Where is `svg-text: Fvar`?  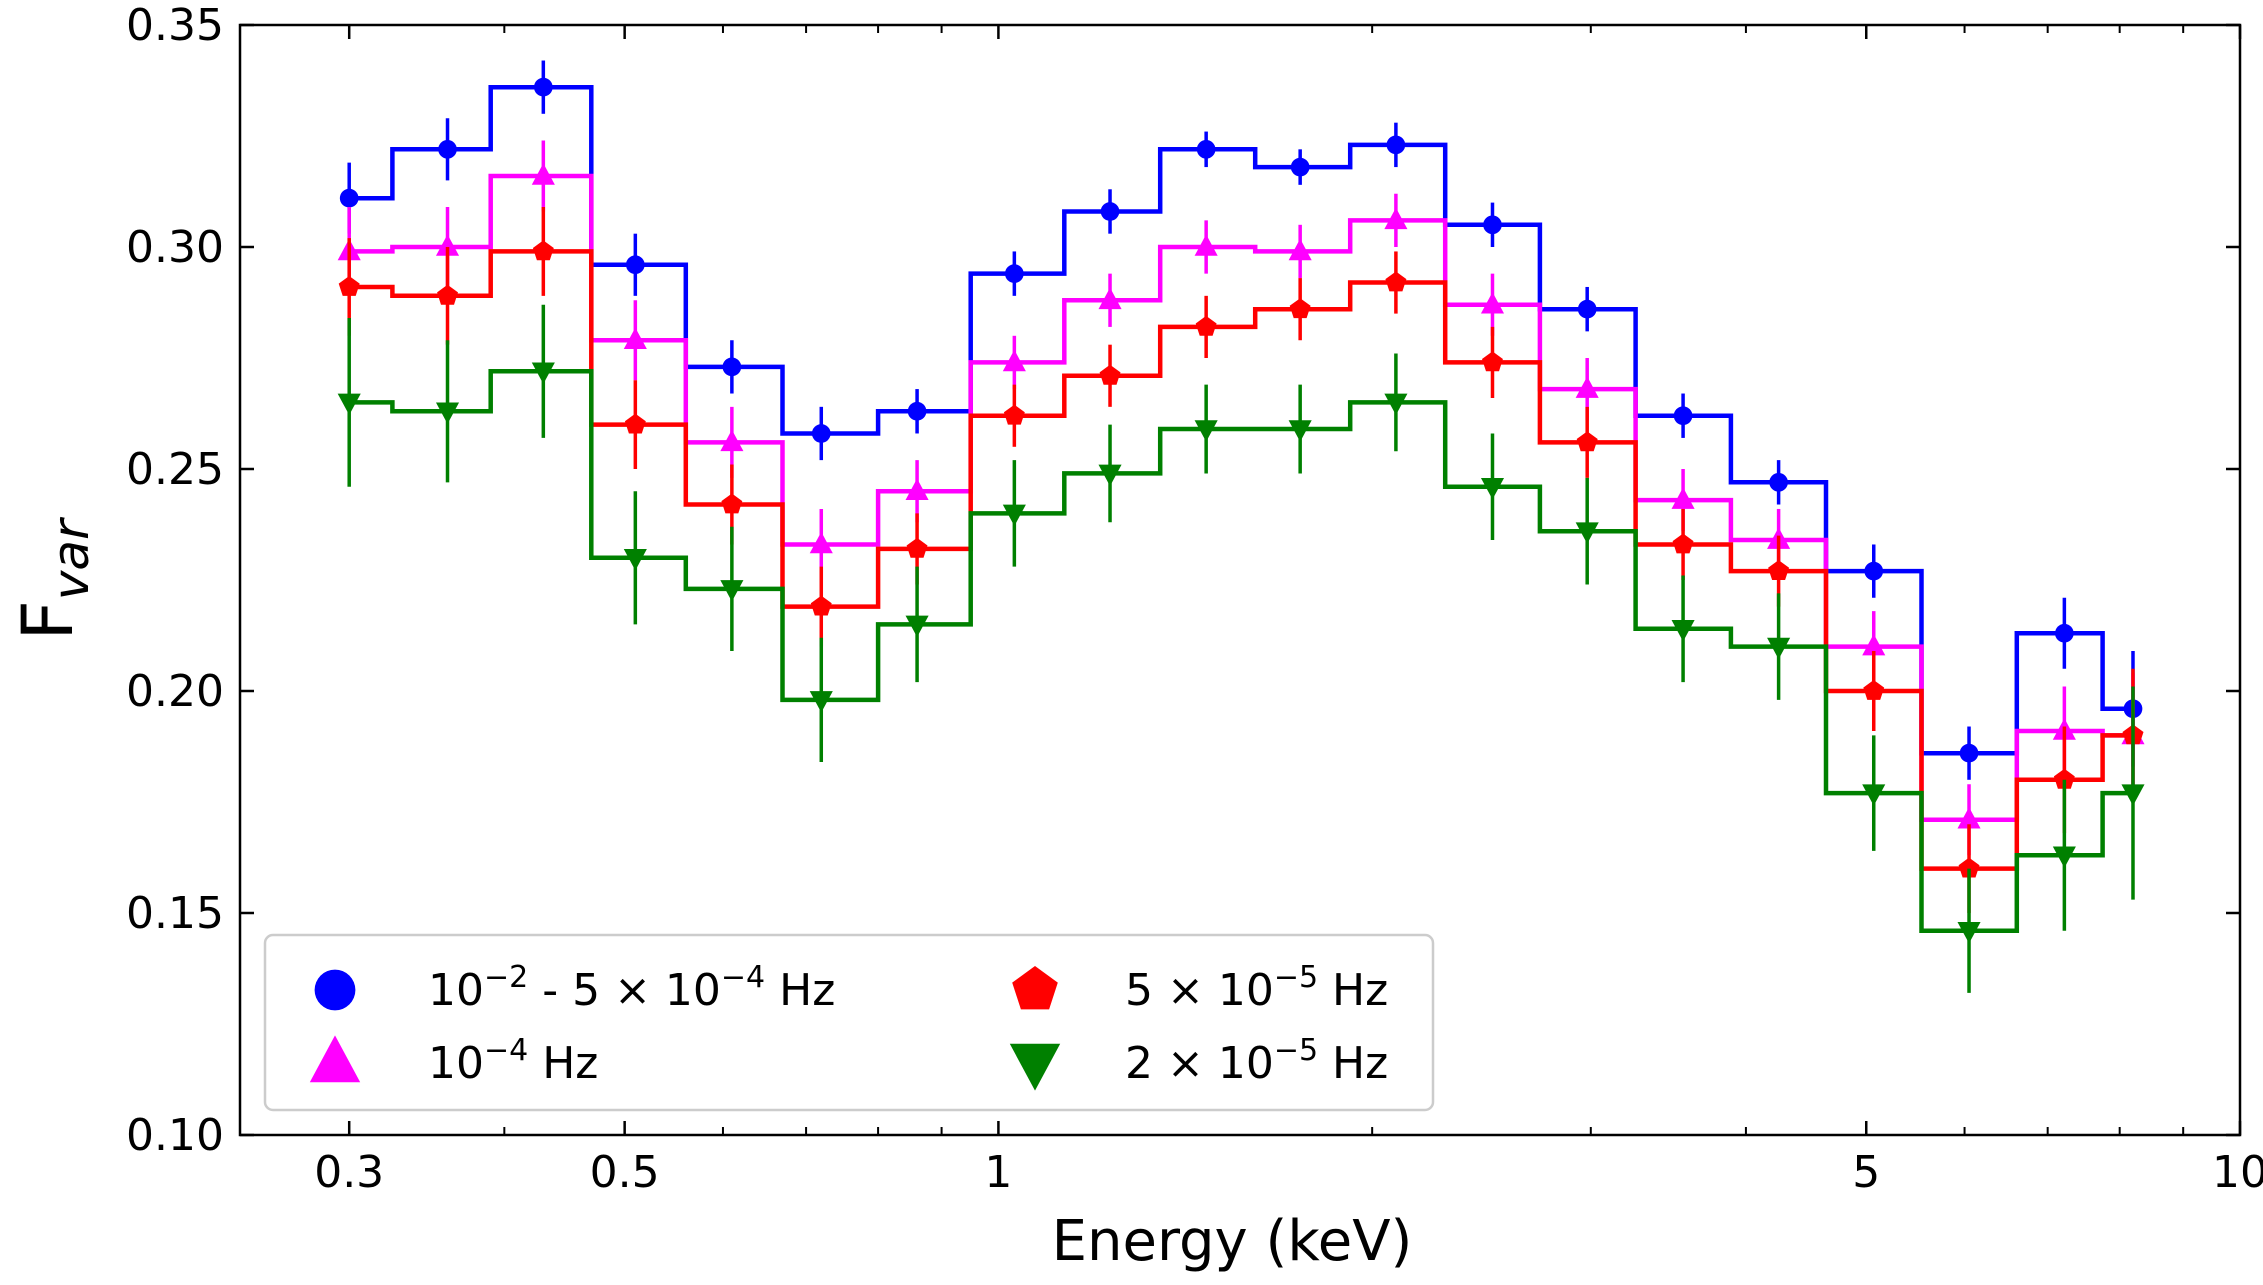
svg-text: Fvar is located at coordinates (53, 578).